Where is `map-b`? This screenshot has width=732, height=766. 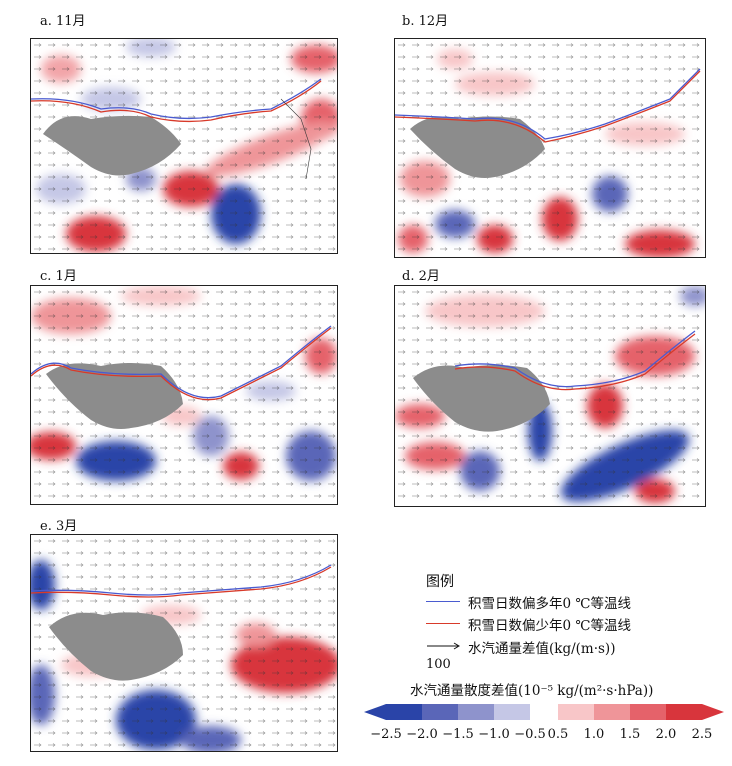
map-b is located at coordinates (550, 148).